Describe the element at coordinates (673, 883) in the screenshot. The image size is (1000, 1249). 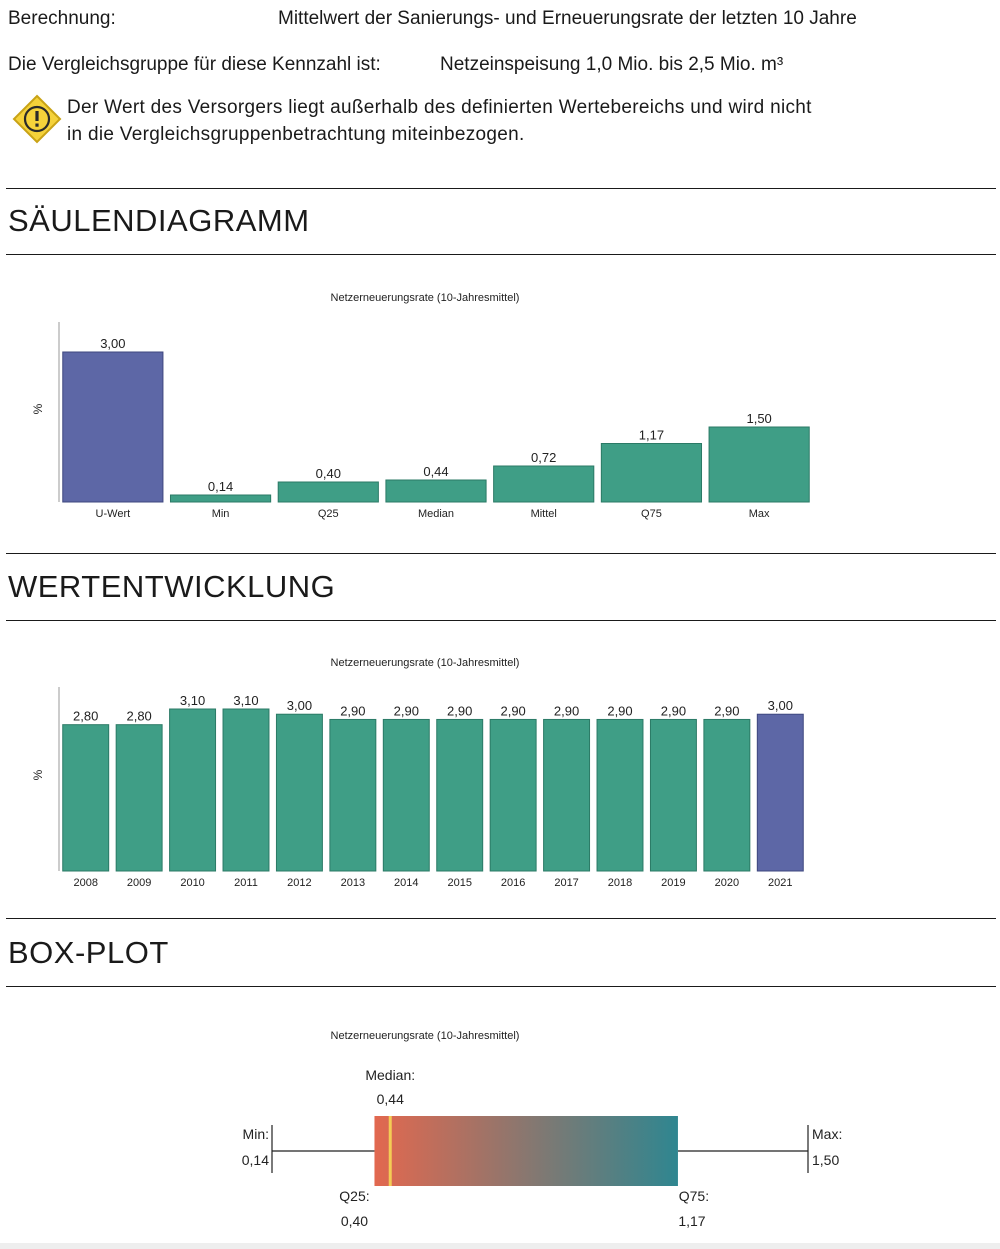
I see `tick-label: 2019` at that location.